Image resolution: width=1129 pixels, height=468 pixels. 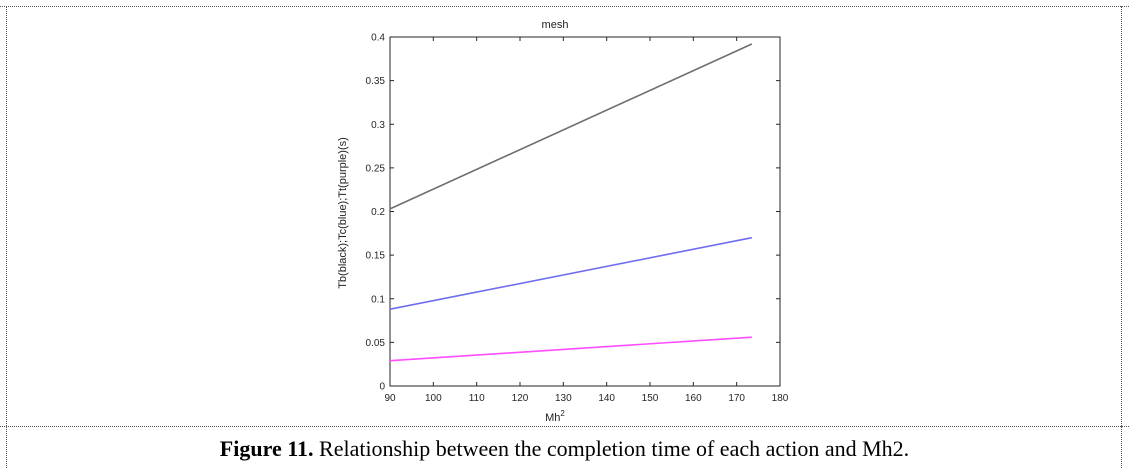 I want to click on x-tick-label: 110, so click(x=477, y=398).